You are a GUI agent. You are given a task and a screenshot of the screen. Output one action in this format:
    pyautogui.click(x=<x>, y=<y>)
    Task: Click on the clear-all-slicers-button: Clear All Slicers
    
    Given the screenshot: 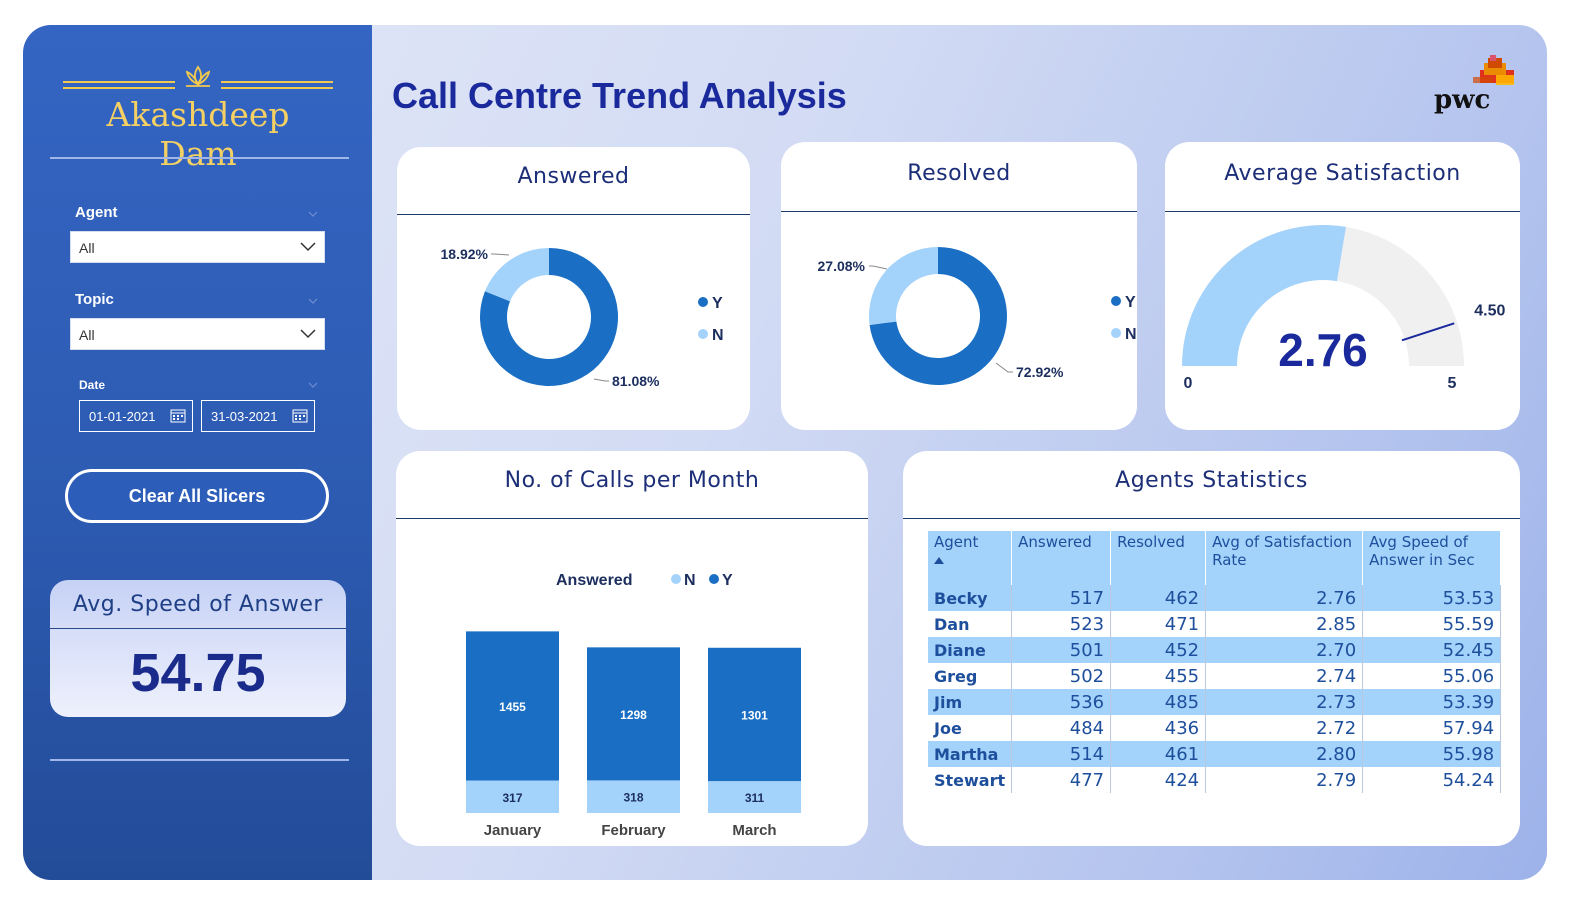 What is the action you would take?
    pyautogui.click(x=197, y=496)
    